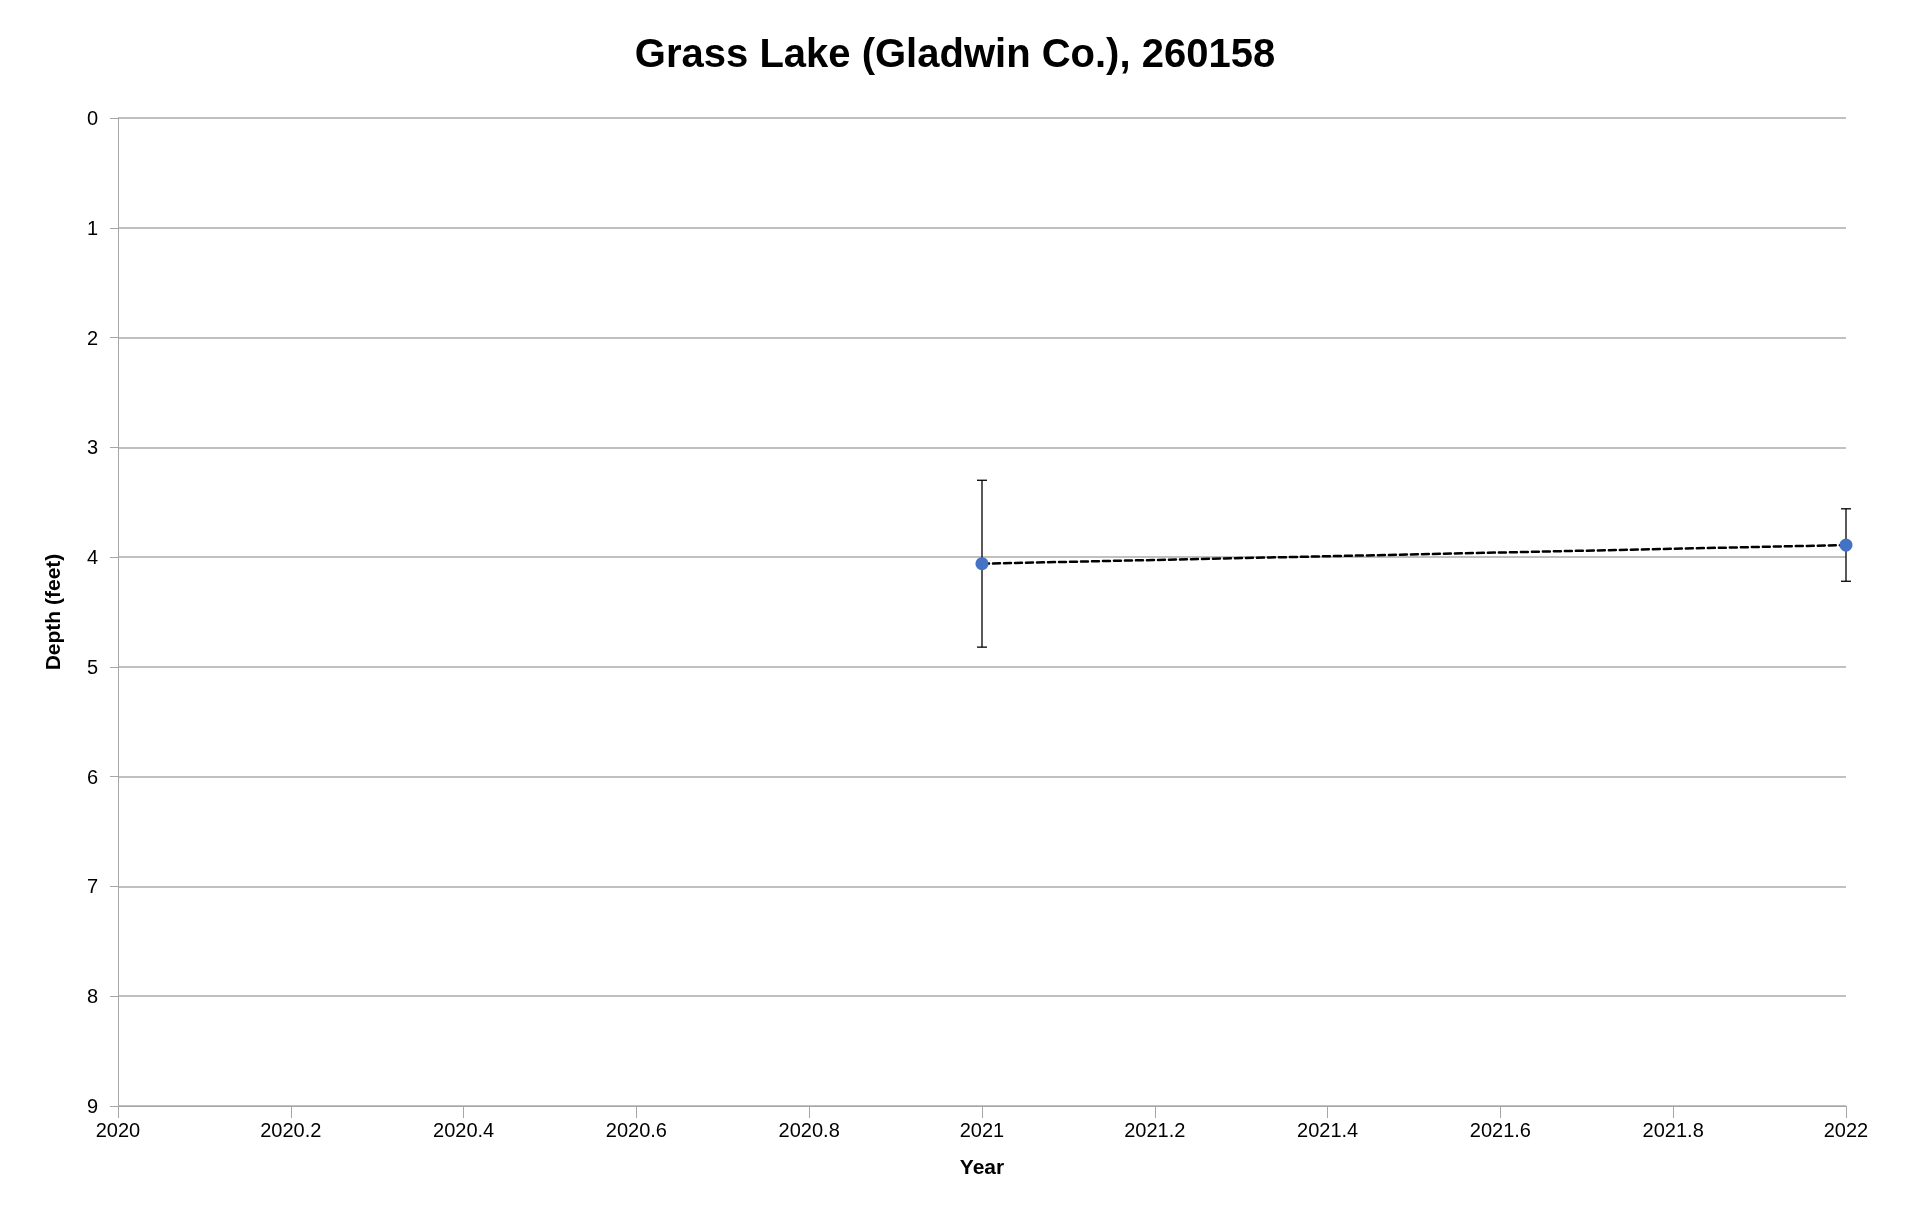 Image resolution: width=1910 pixels, height=1224 pixels. Describe the element at coordinates (92, 1106) in the screenshot. I see `y-tick-label: 9` at that location.